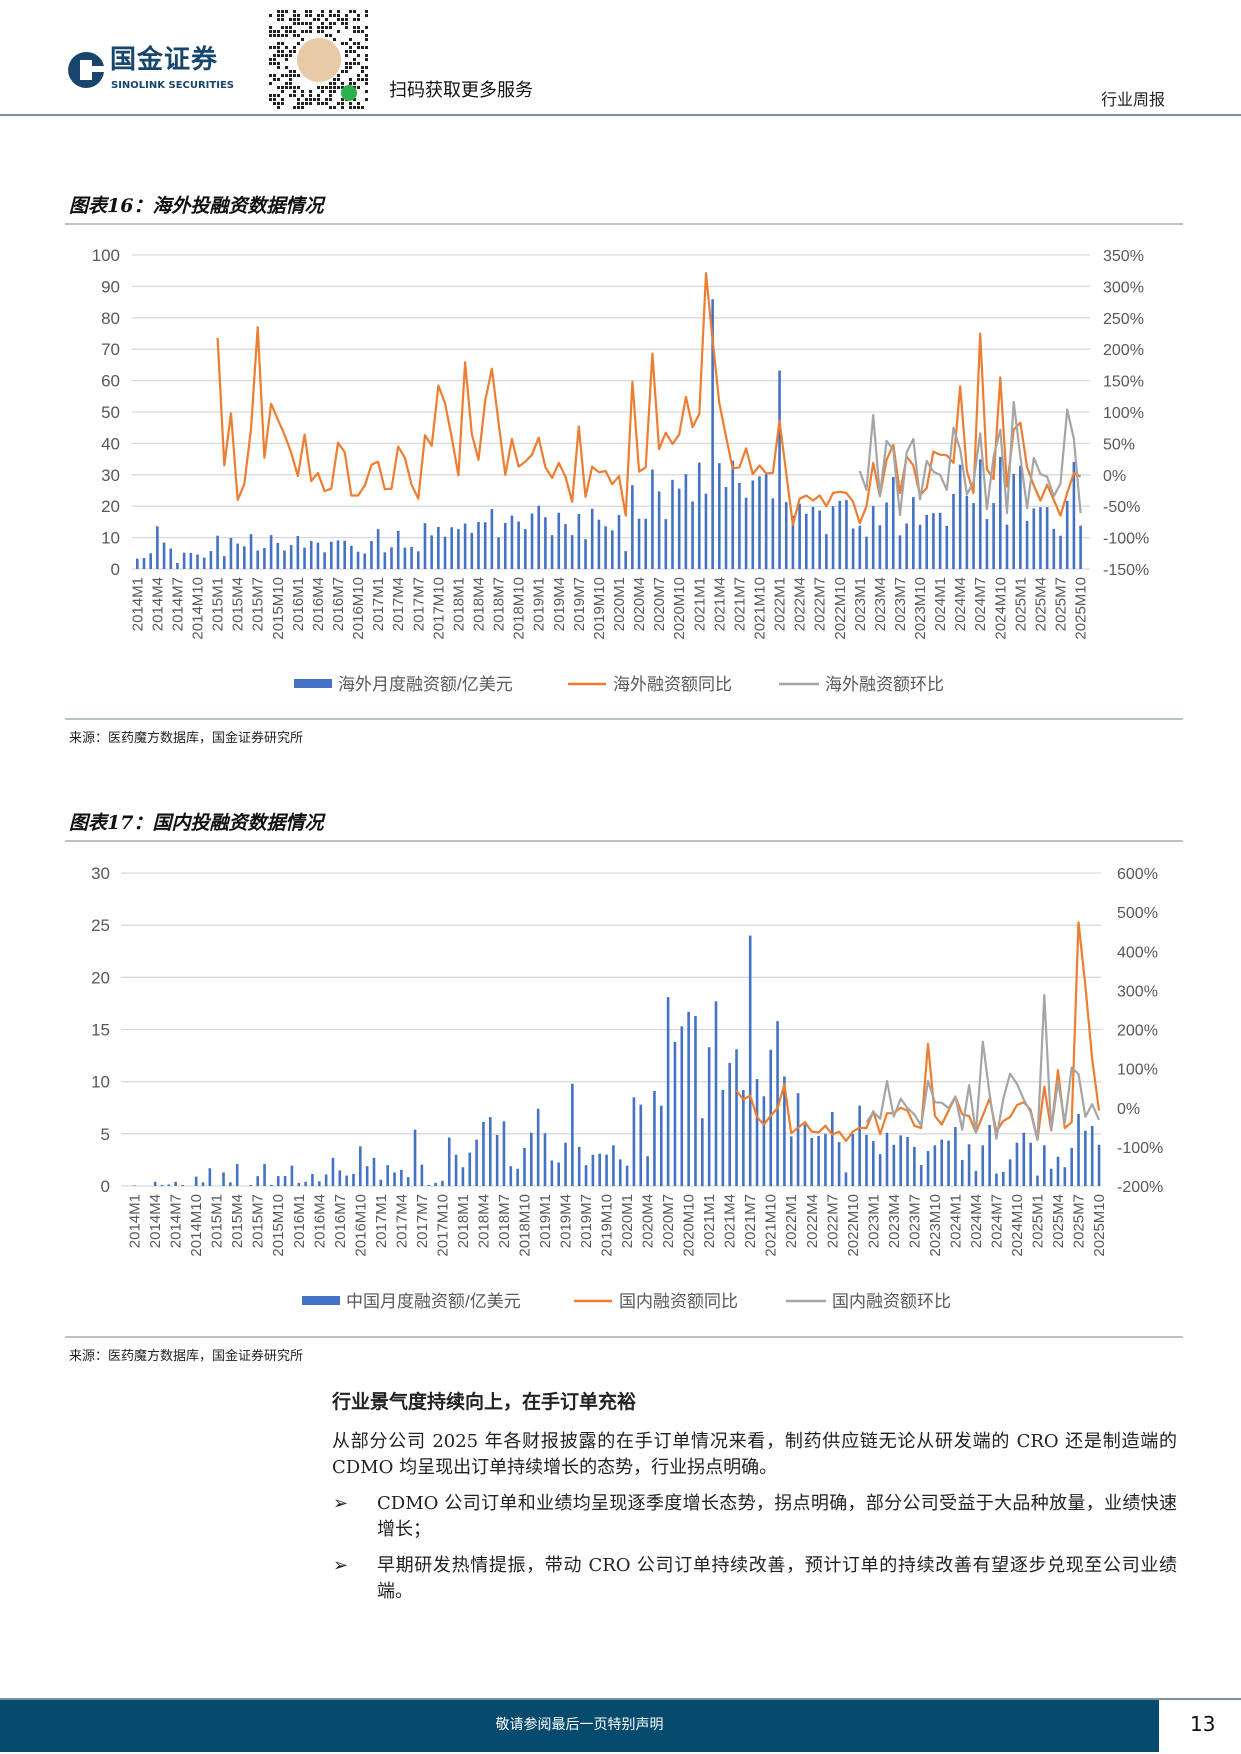 This screenshot has width=1241, height=1754. Describe the element at coordinates (793, 542) in the screenshot. I see `bar-2022M3` at that location.